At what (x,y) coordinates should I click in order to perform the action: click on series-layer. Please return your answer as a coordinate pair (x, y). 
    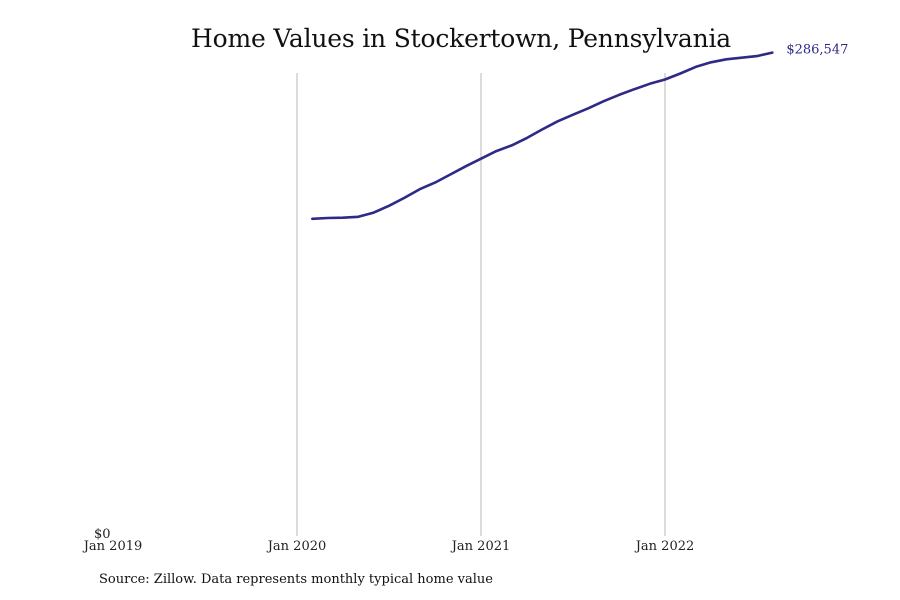
    Looking at the image, I should click on (542, 136).